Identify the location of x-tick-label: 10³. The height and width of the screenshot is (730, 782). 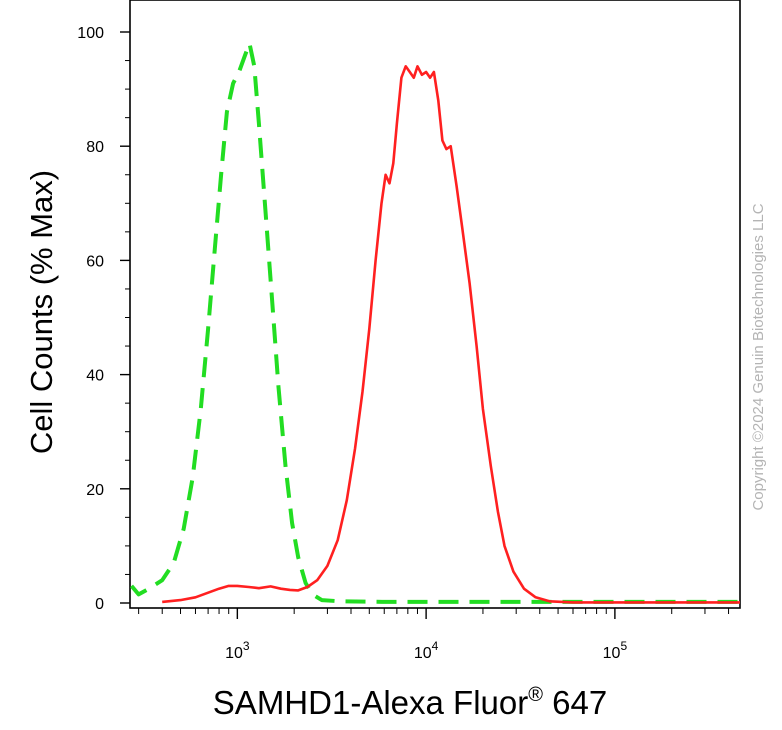
(237, 650).